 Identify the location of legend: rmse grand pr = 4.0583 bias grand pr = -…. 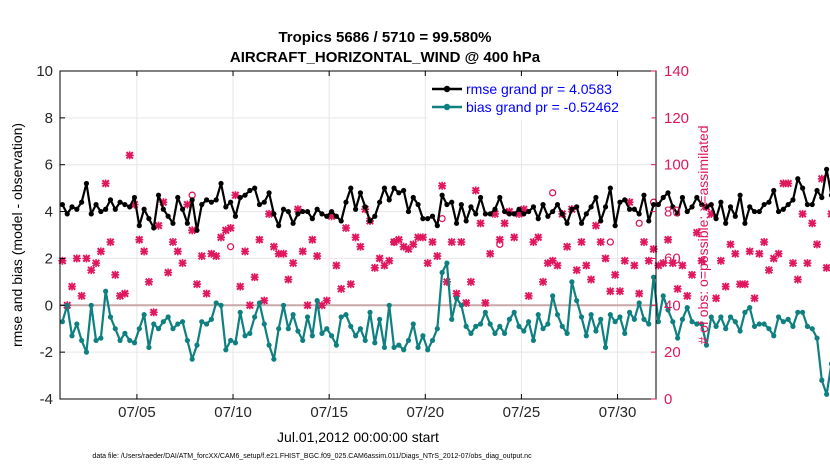
(539, 99).